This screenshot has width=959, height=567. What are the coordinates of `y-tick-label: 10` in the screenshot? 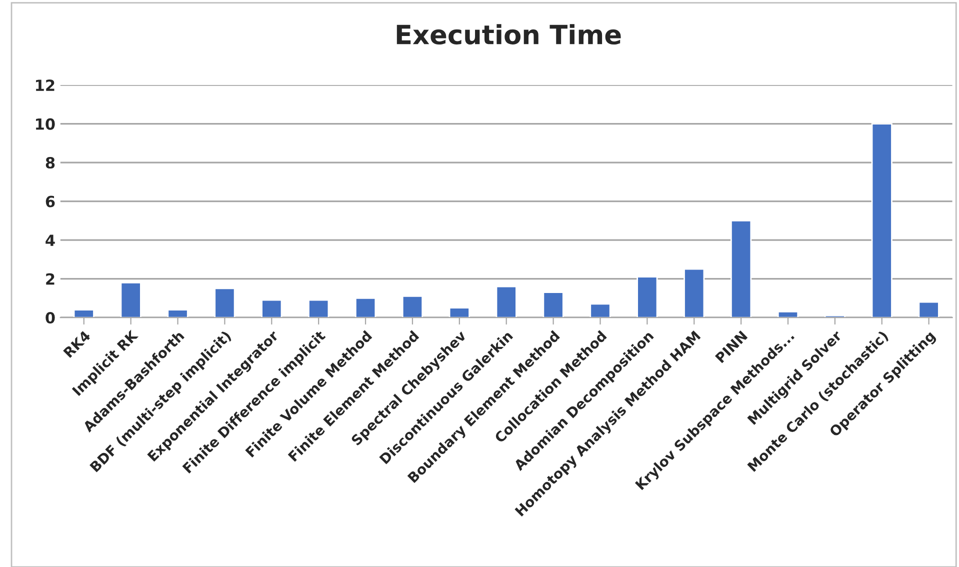 It's located at (45, 124).